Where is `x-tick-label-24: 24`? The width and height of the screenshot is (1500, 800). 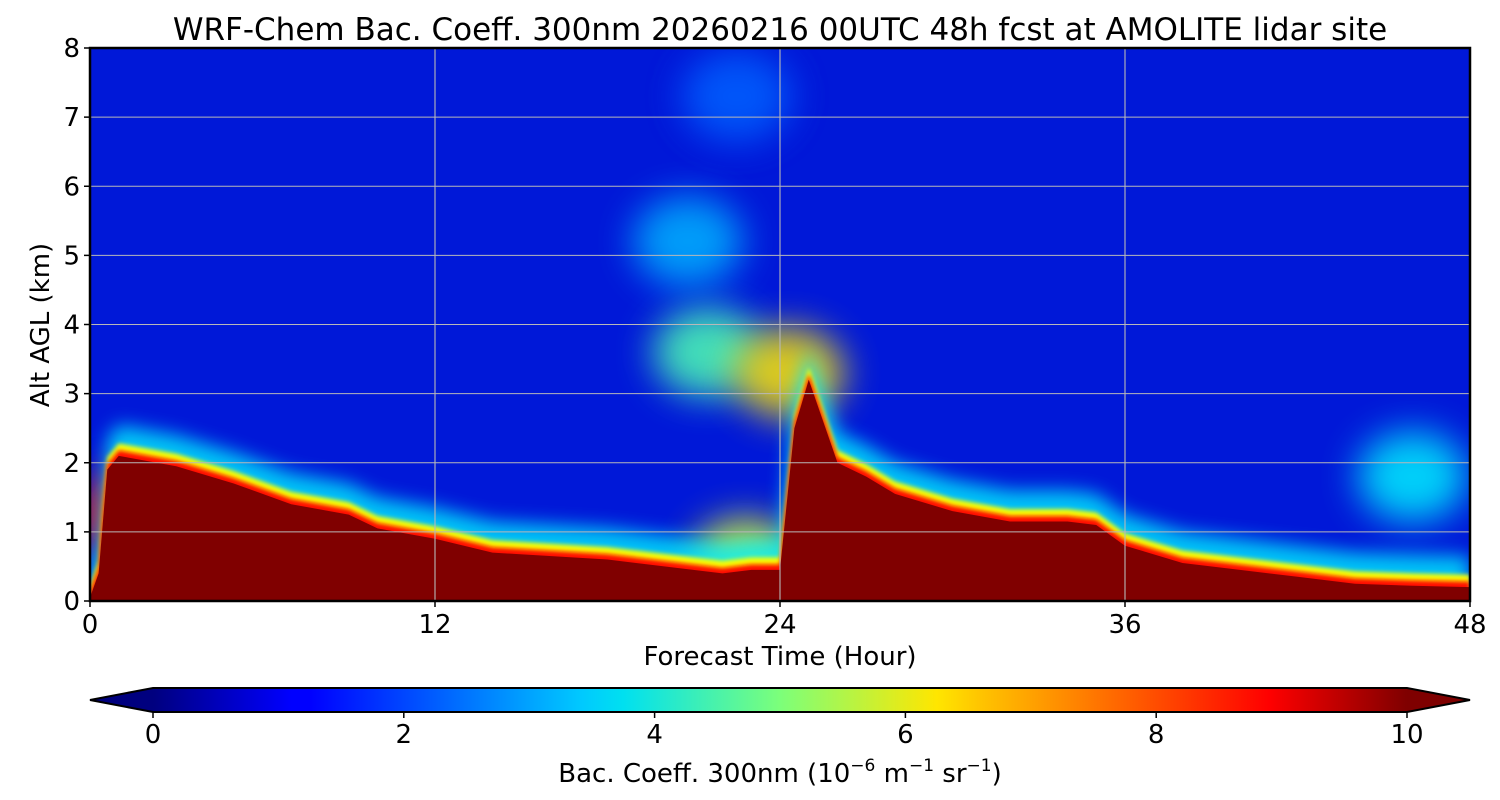
x-tick-label-24: 24 is located at coordinates (779, 625).